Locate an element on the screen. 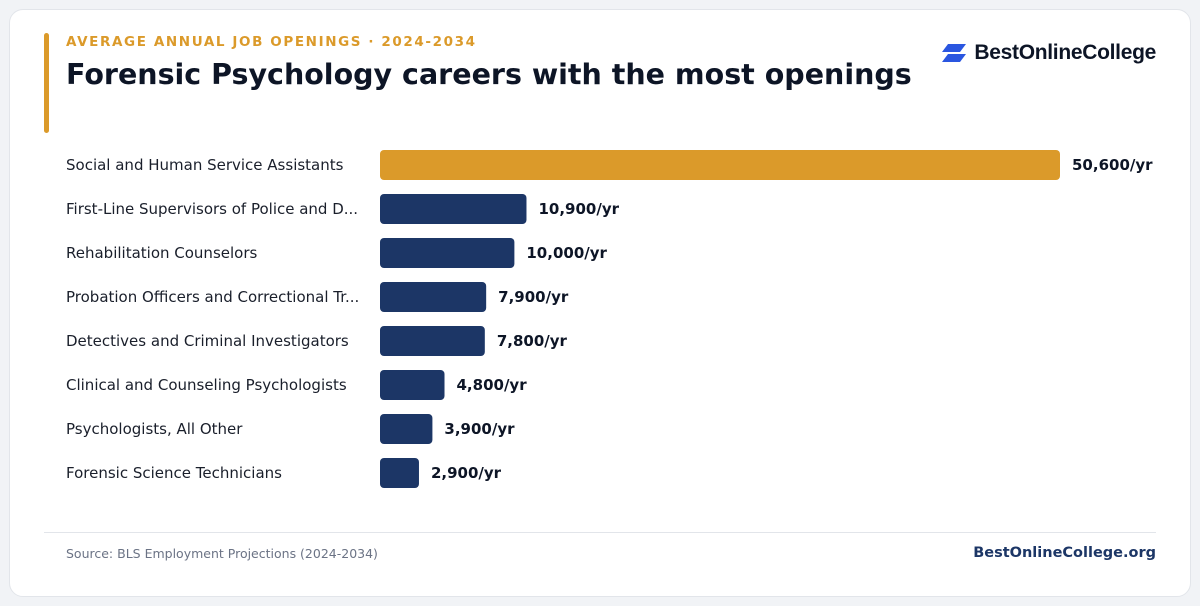  double-parallelogram-logo-icon is located at coordinates (954, 53).